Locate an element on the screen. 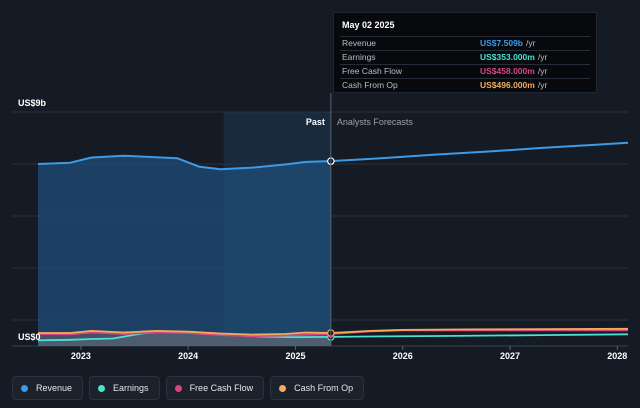  area-earnings is located at coordinates (184, 338).